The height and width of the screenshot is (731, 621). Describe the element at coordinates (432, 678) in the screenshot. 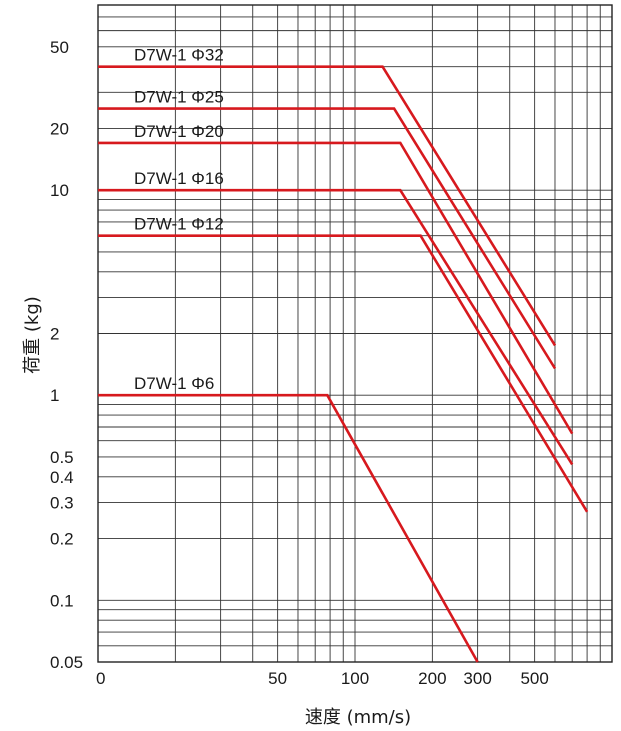

I see `x-tick-label-3: 200` at that location.